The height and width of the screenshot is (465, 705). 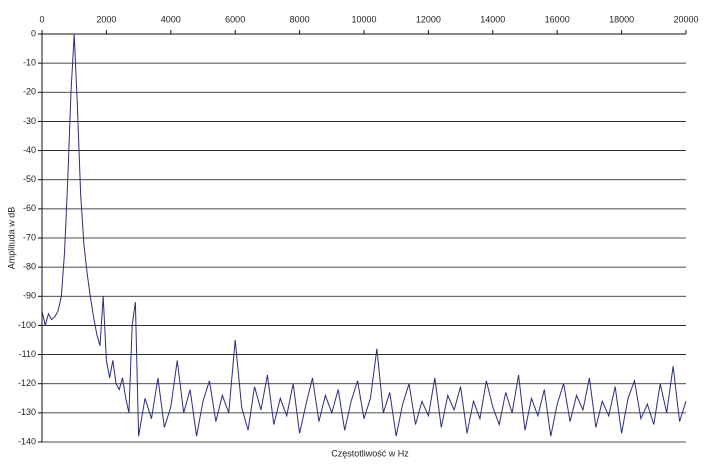 I want to click on y-tick-label: -10, so click(x=29, y=63).